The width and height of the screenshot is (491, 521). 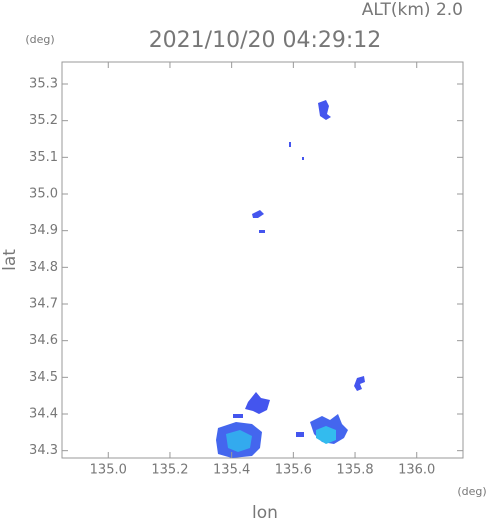 What do you see at coordinates (43, 230) in the screenshot?
I see `y-tick-label: 34.9` at bounding box center [43, 230].